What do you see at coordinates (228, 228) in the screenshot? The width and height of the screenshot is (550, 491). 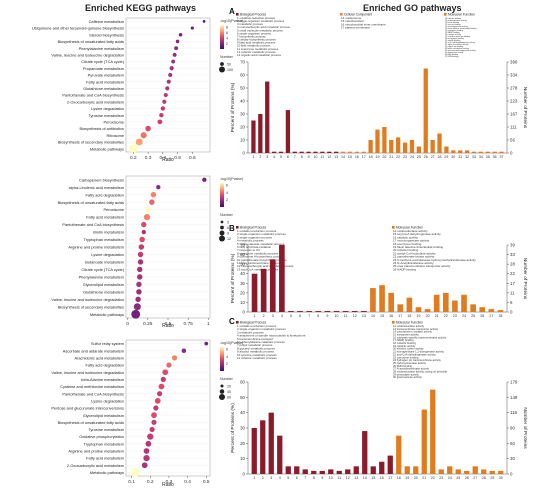 I see `legend-size-label: 6` at bounding box center [228, 228].